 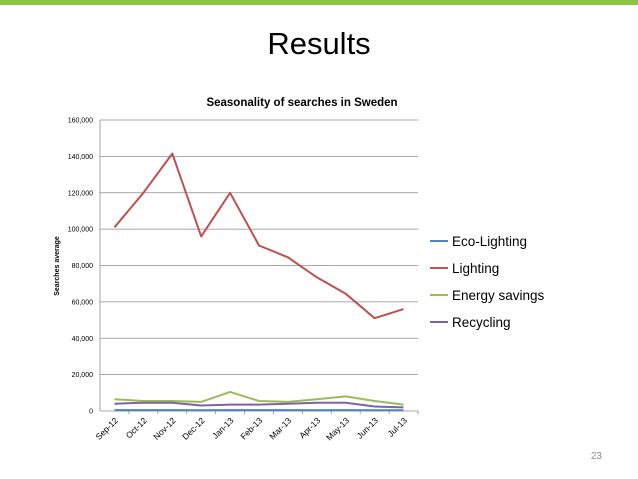 What do you see at coordinates (337, 428) in the screenshot?
I see `x-tick-label: May-13` at bounding box center [337, 428].